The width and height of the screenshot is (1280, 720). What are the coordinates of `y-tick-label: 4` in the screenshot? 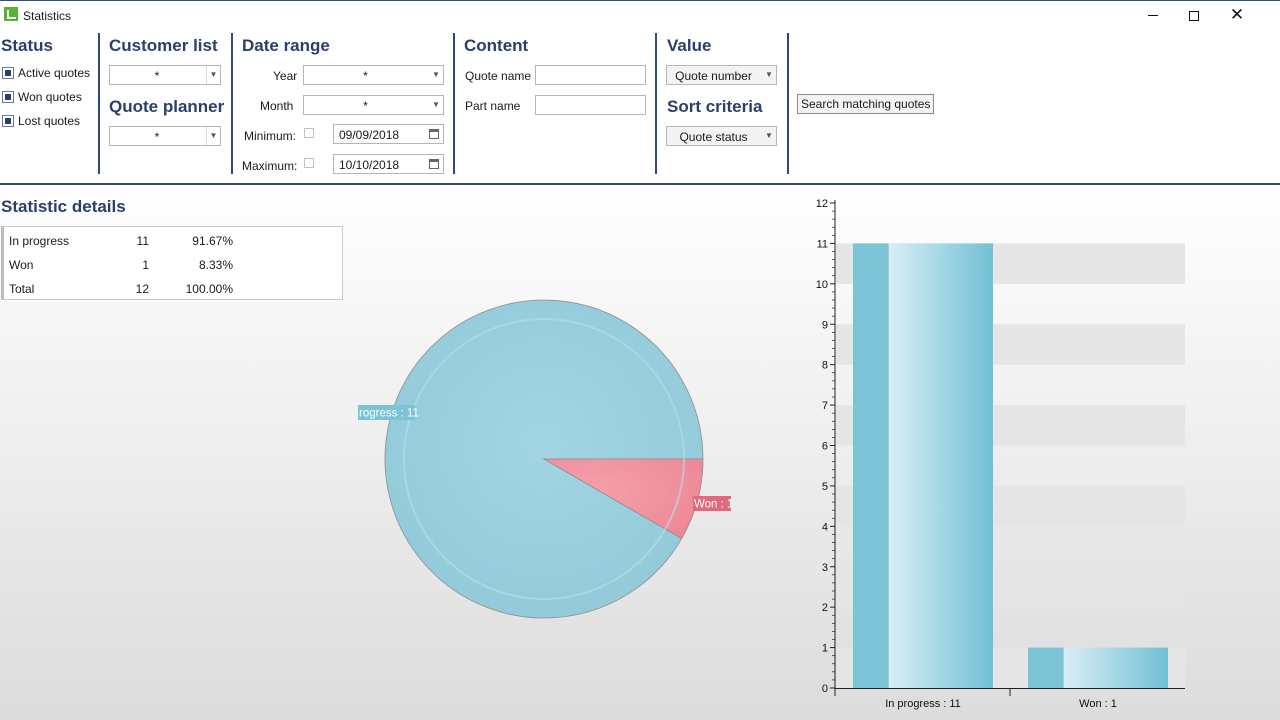 It's located at (825, 527).